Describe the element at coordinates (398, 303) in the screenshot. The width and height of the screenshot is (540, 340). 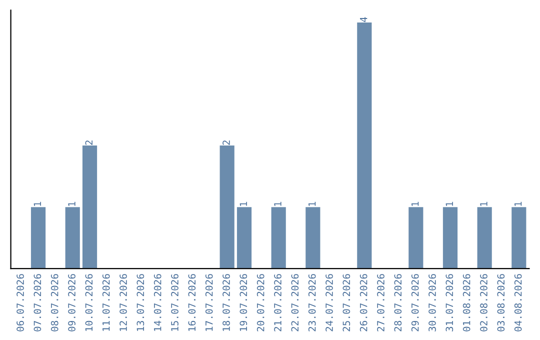
I see `x-tick-label: 28.07.2026` at that location.